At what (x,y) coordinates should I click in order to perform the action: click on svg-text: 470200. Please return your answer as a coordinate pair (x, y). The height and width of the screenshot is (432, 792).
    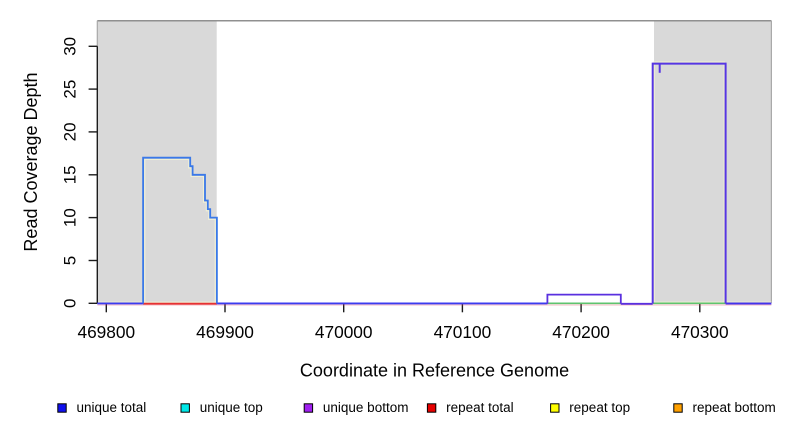
    Looking at the image, I should click on (581, 332).